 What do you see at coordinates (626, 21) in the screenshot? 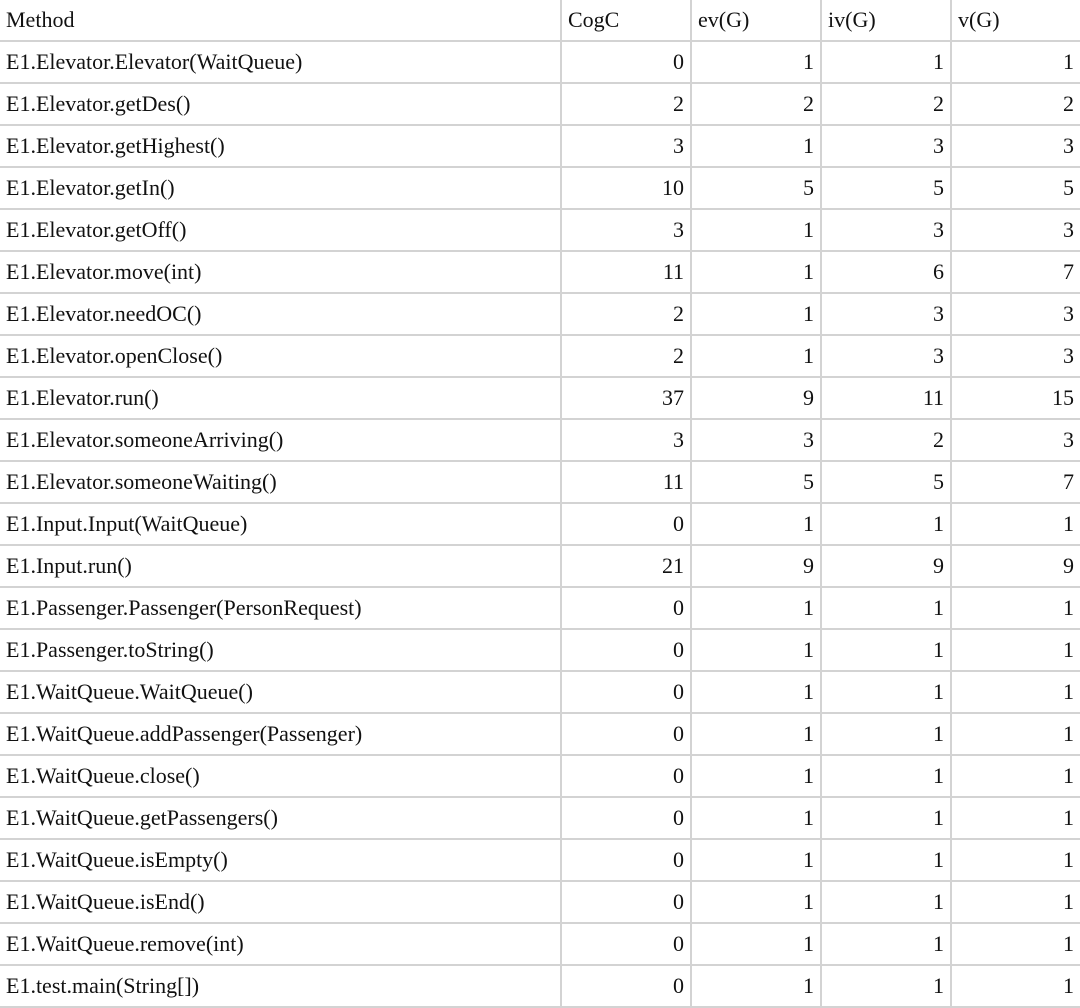
I see `header-cogc: CogC` at bounding box center [626, 21].